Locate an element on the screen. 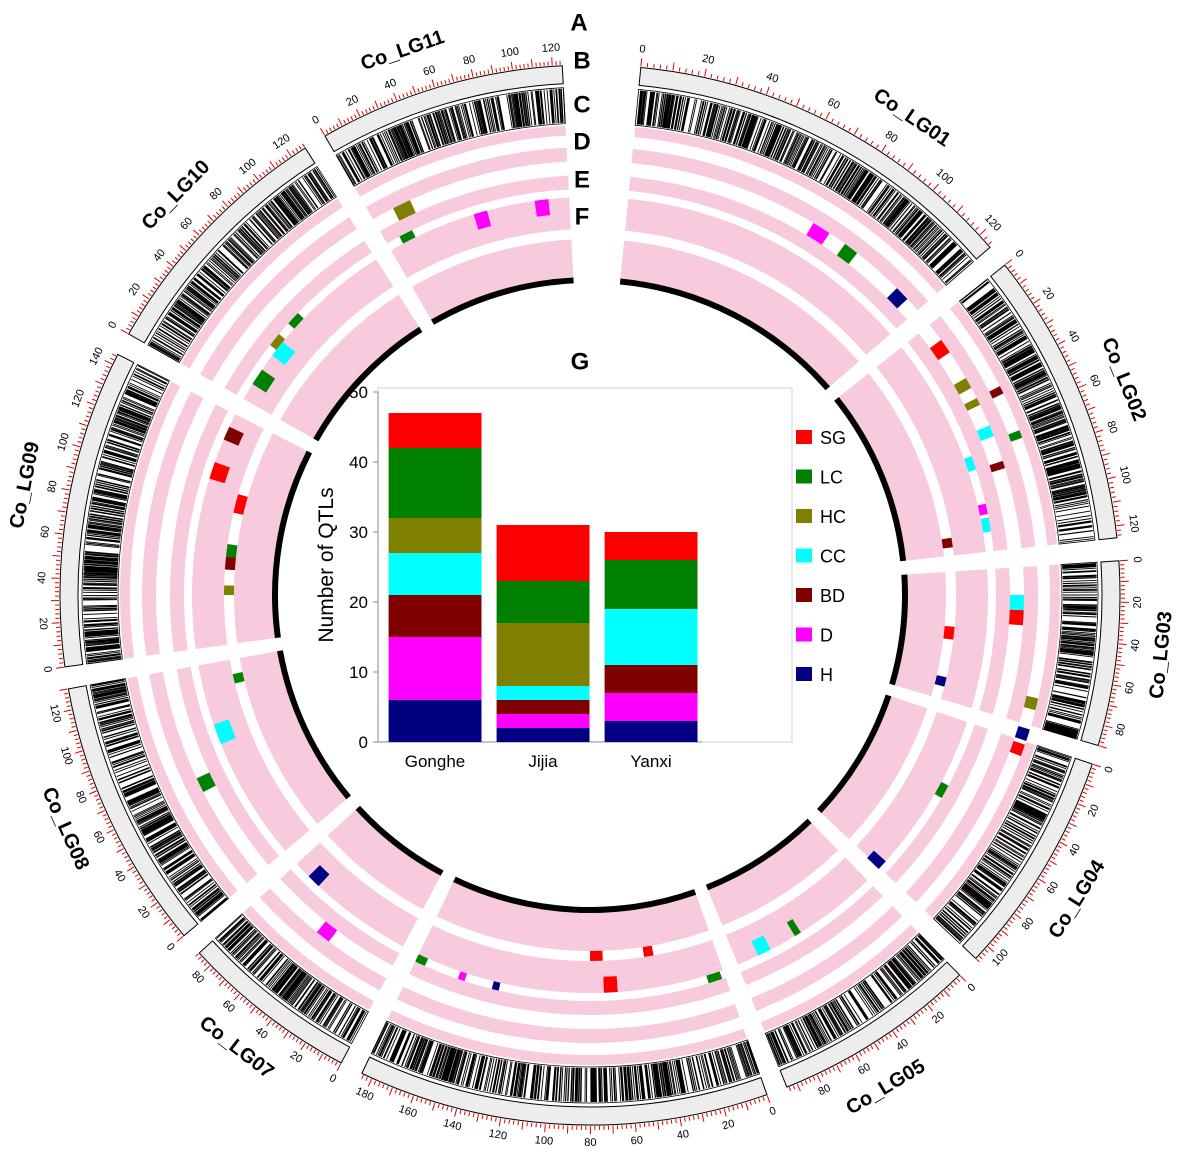 The image size is (1181, 1155). y-tick-label: 20 is located at coordinates (358, 602).